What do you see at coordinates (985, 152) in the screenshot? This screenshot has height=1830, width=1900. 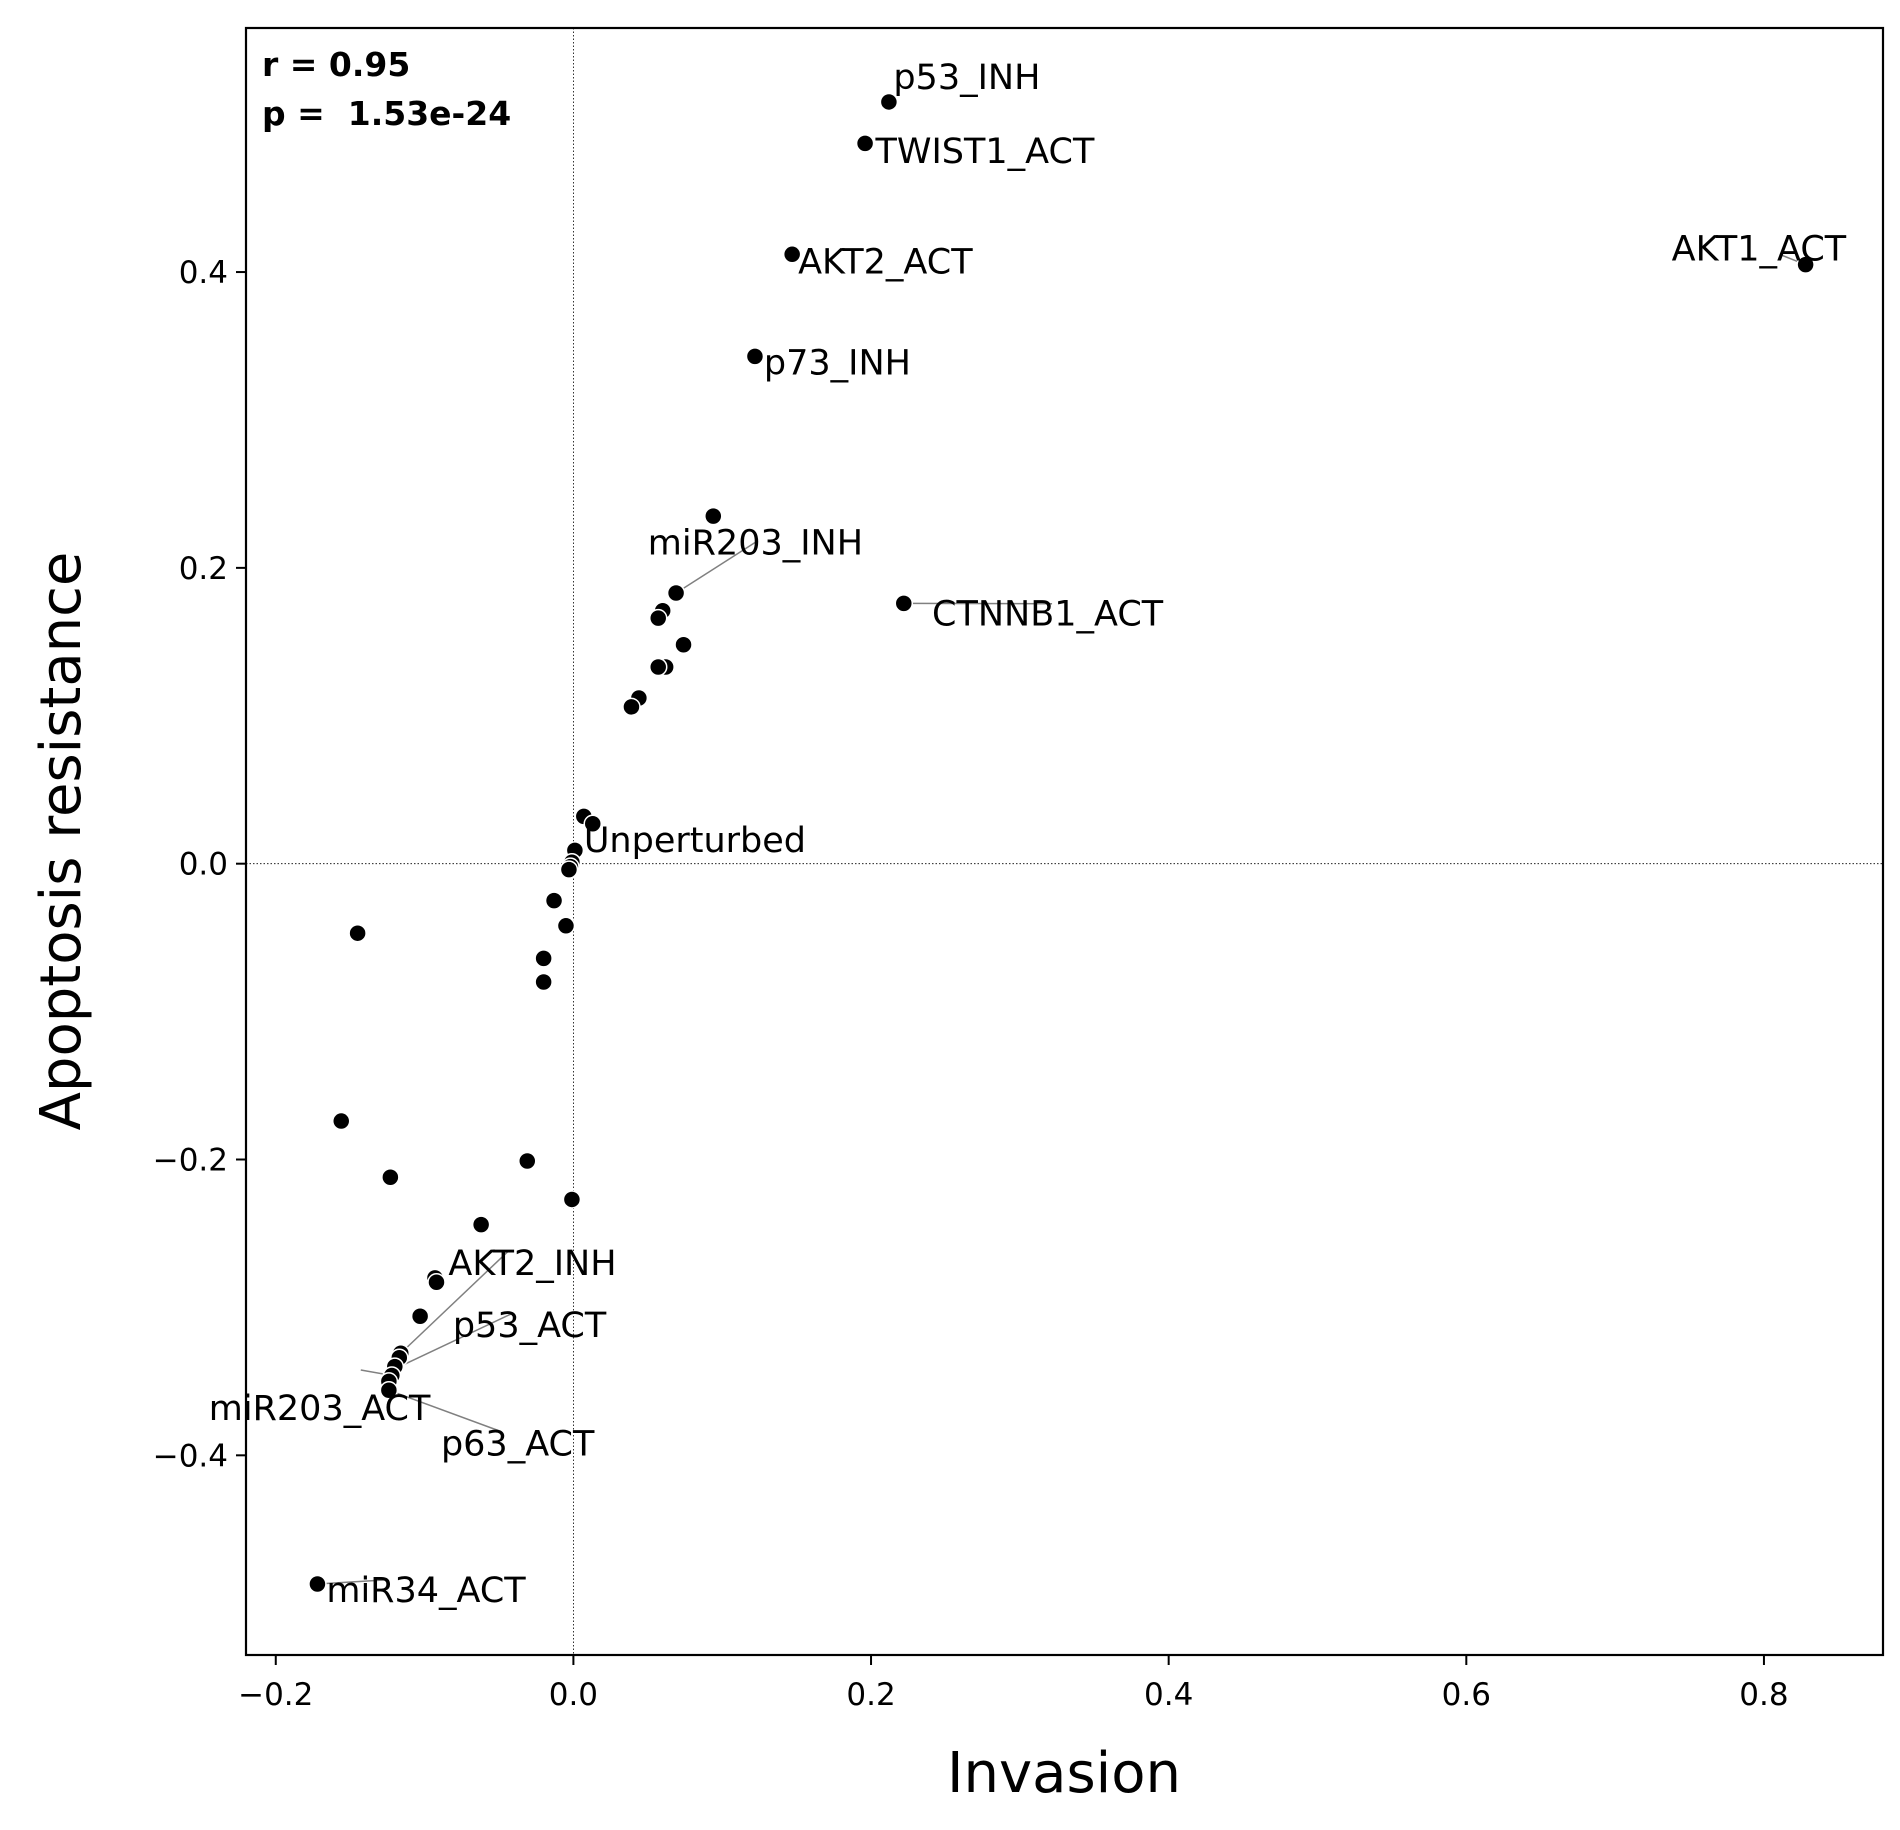 I see `point-annotation-label: TWIST1_ACT` at bounding box center [985, 152].